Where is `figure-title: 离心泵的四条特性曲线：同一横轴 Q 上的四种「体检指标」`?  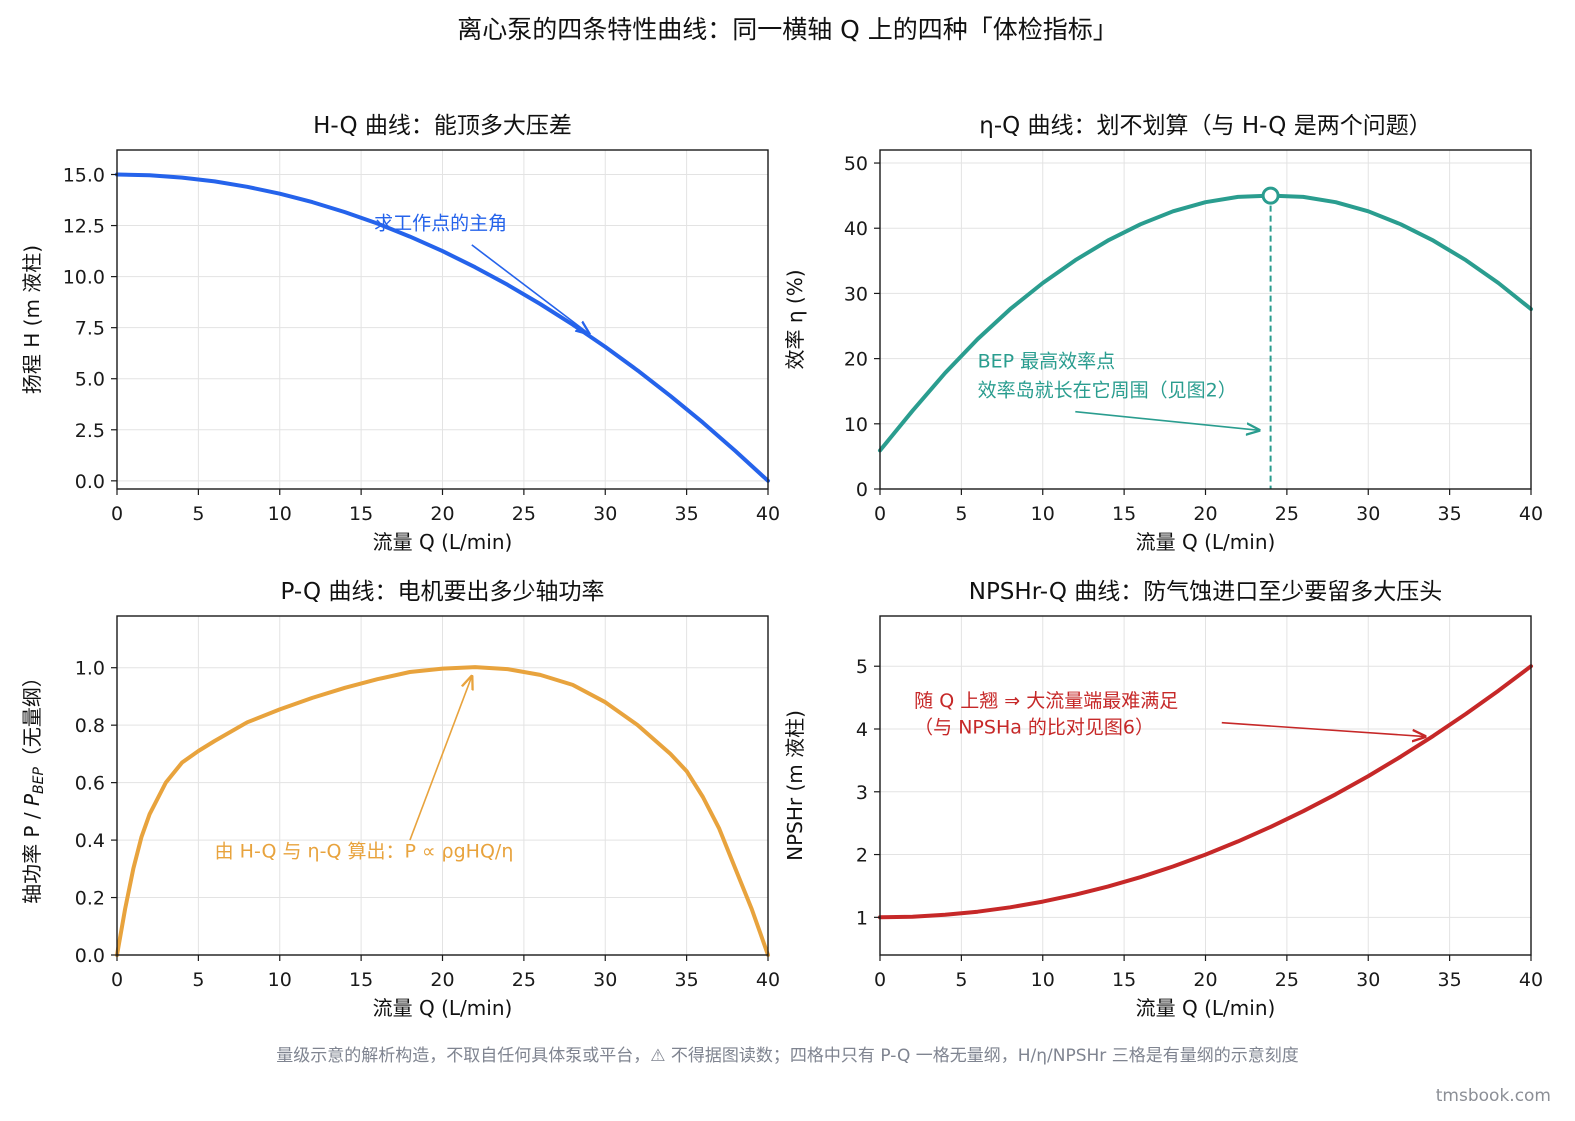 figure-title: 离心泵的四条特性曲线：同一横轴 Q 上的四种「体检指标」 is located at coordinates (787, 29).